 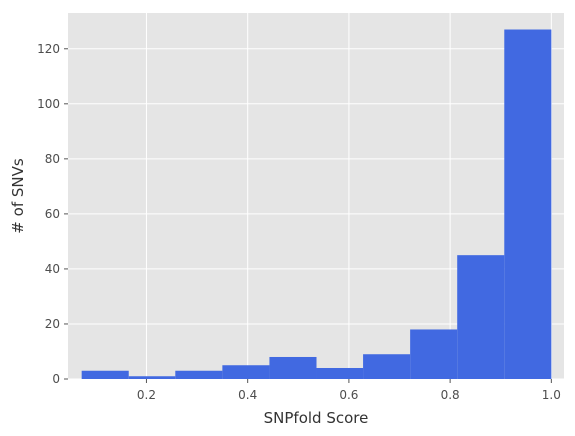 What do you see at coordinates (551, 395) in the screenshot?
I see `x-tick-label: 1.0` at bounding box center [551, 395].